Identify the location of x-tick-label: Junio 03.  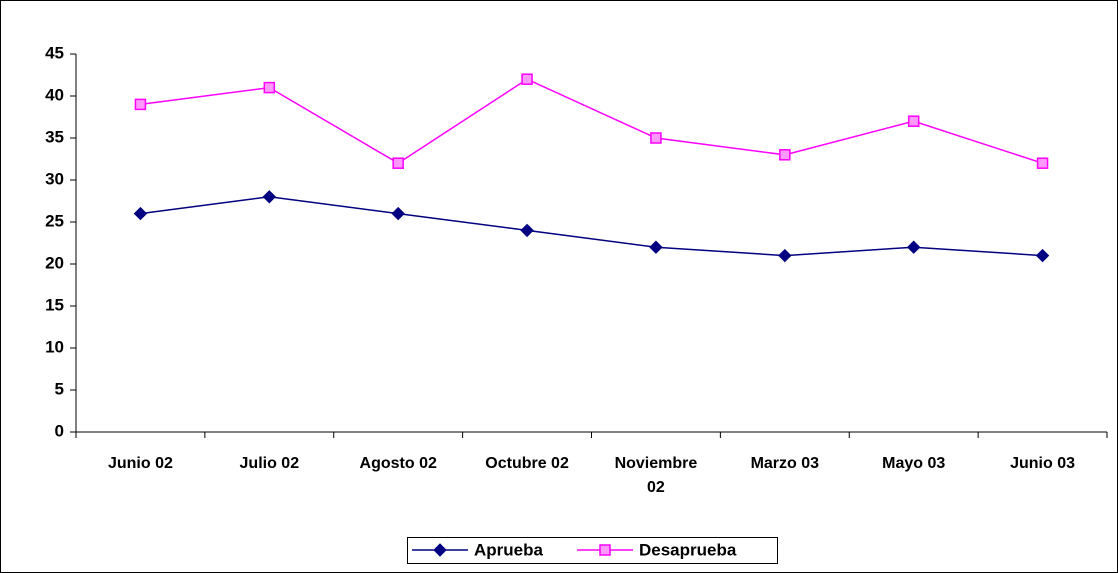
(1043, 463).